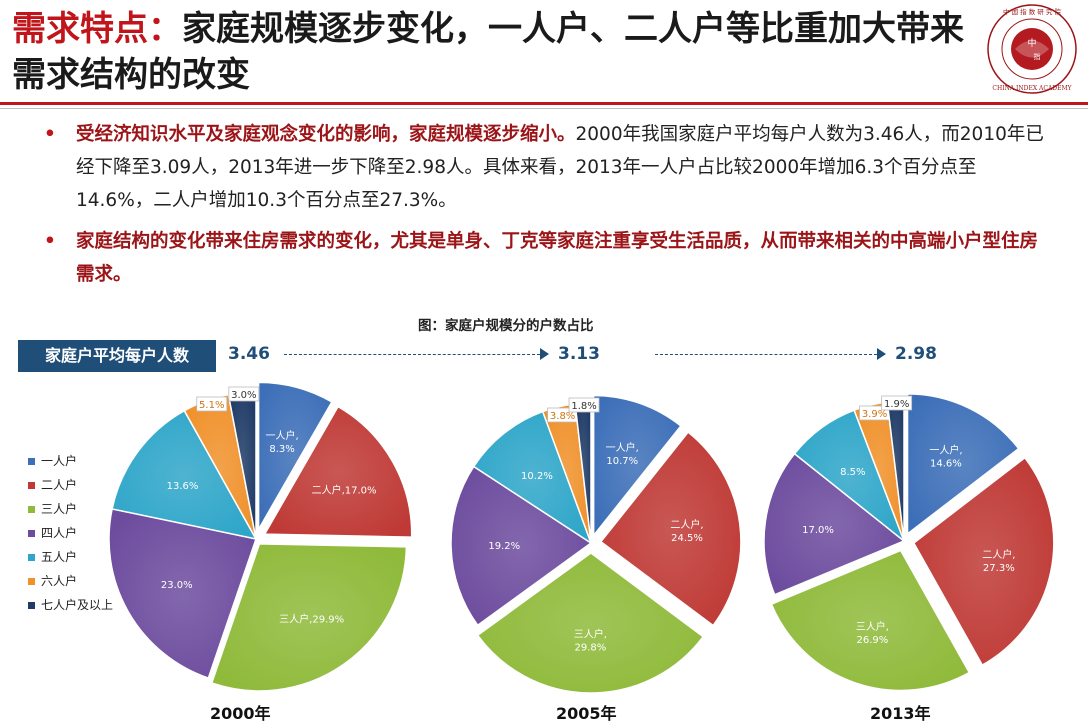 This screenshot has height=724, width=1088. Describe the element at coordinates (852, 472) in the screenshot. I see `data-label: 8.5%` at that location.